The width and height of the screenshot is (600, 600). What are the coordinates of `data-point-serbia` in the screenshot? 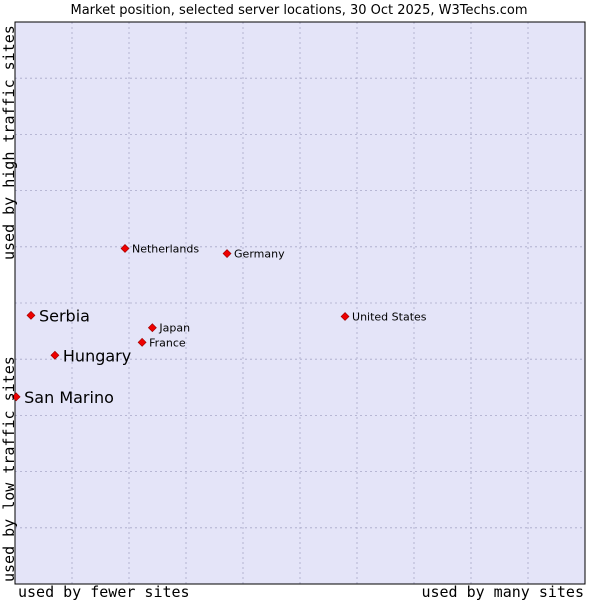 It's located at (31, 315).